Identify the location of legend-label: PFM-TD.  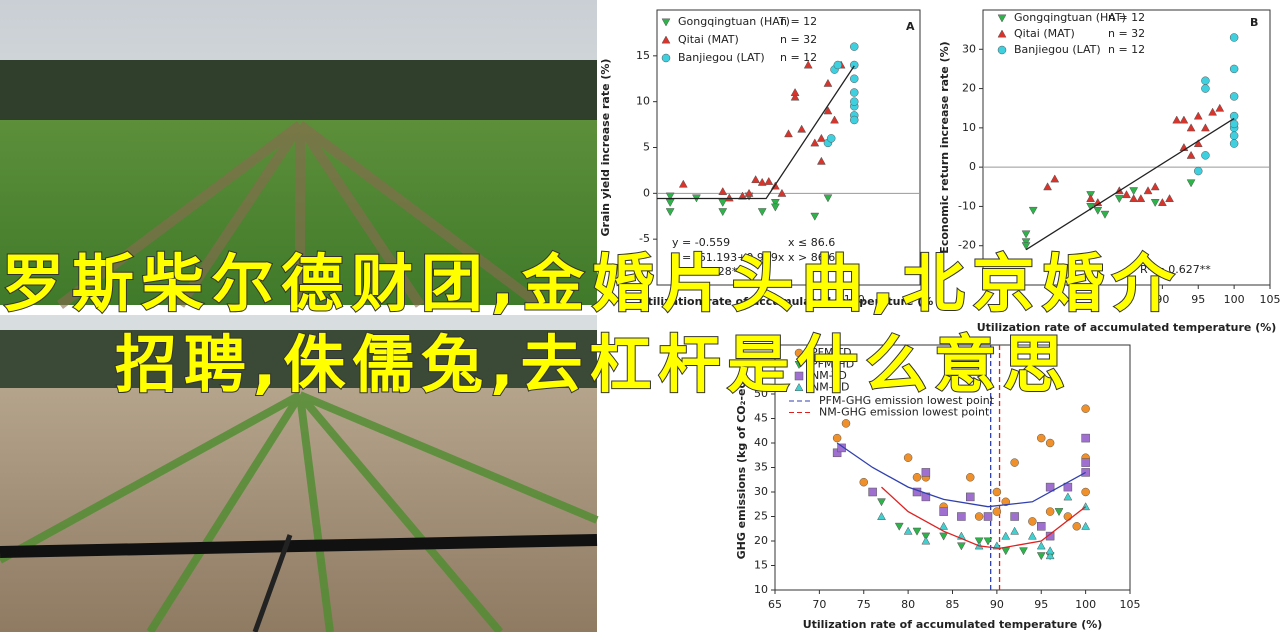
(831, 352).